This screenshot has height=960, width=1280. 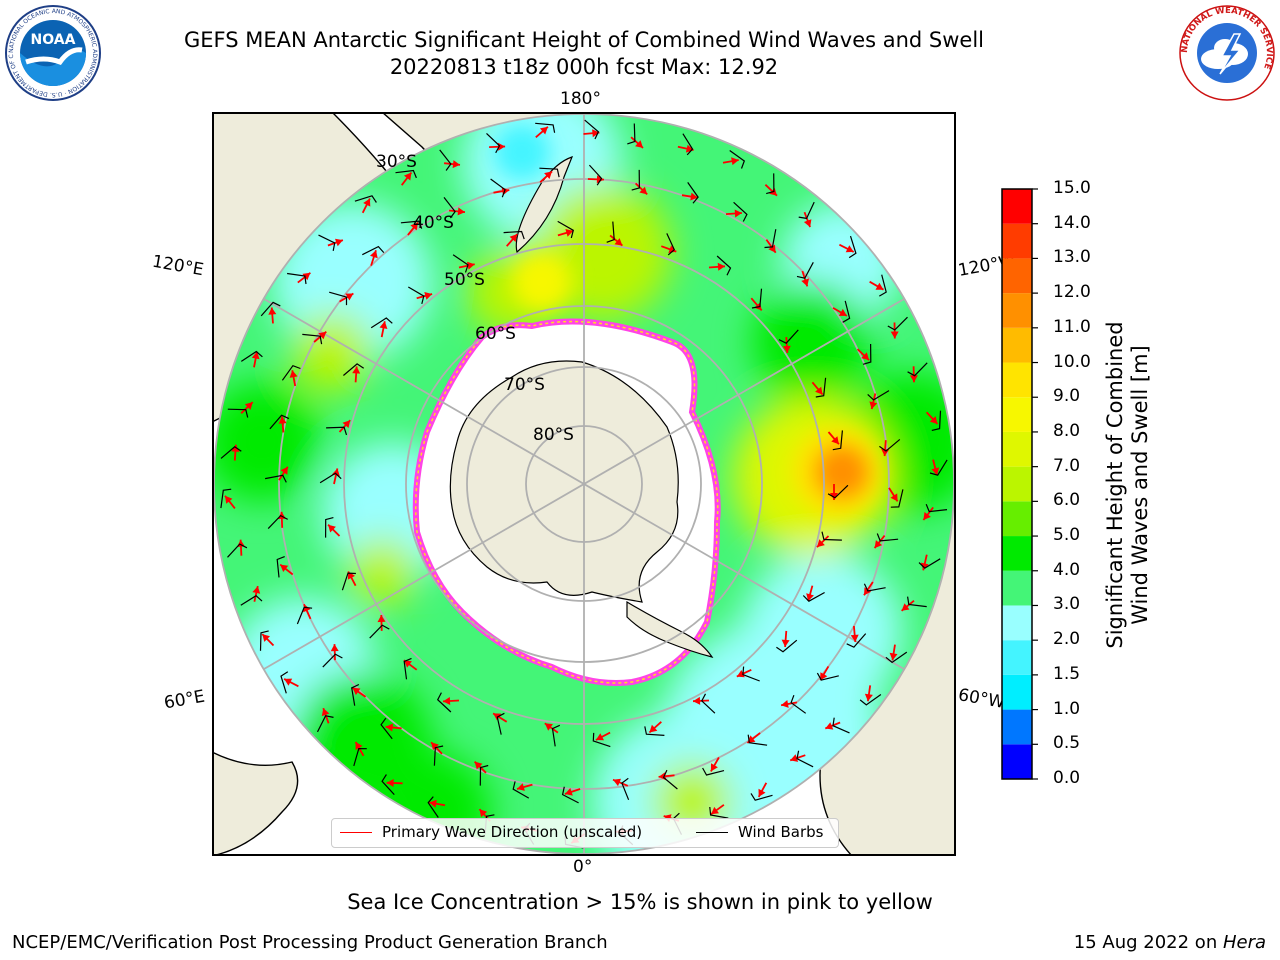 I want to click on footer-machine: Hera, so click(x=1244, y=942).